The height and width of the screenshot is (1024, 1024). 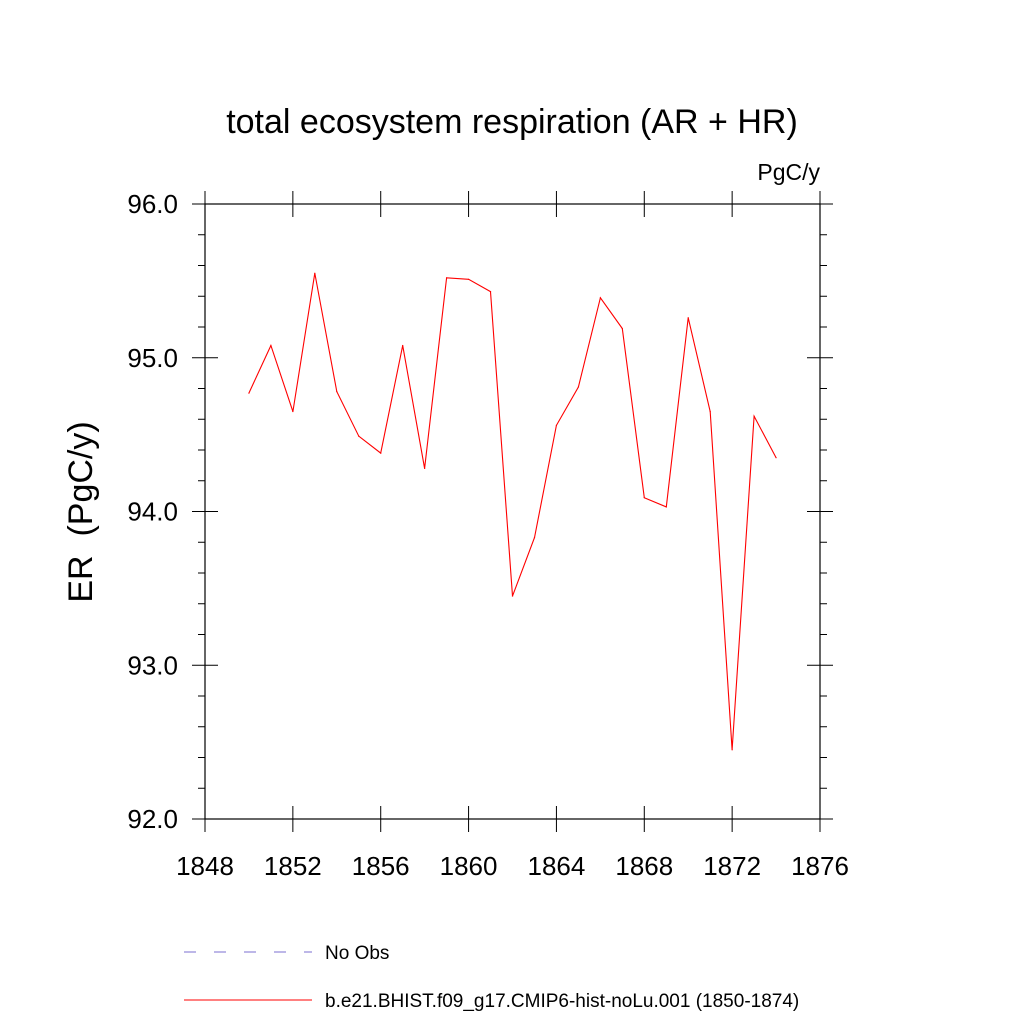 I want to click on x-tick-label: 1856, so click(x=381, y=866).